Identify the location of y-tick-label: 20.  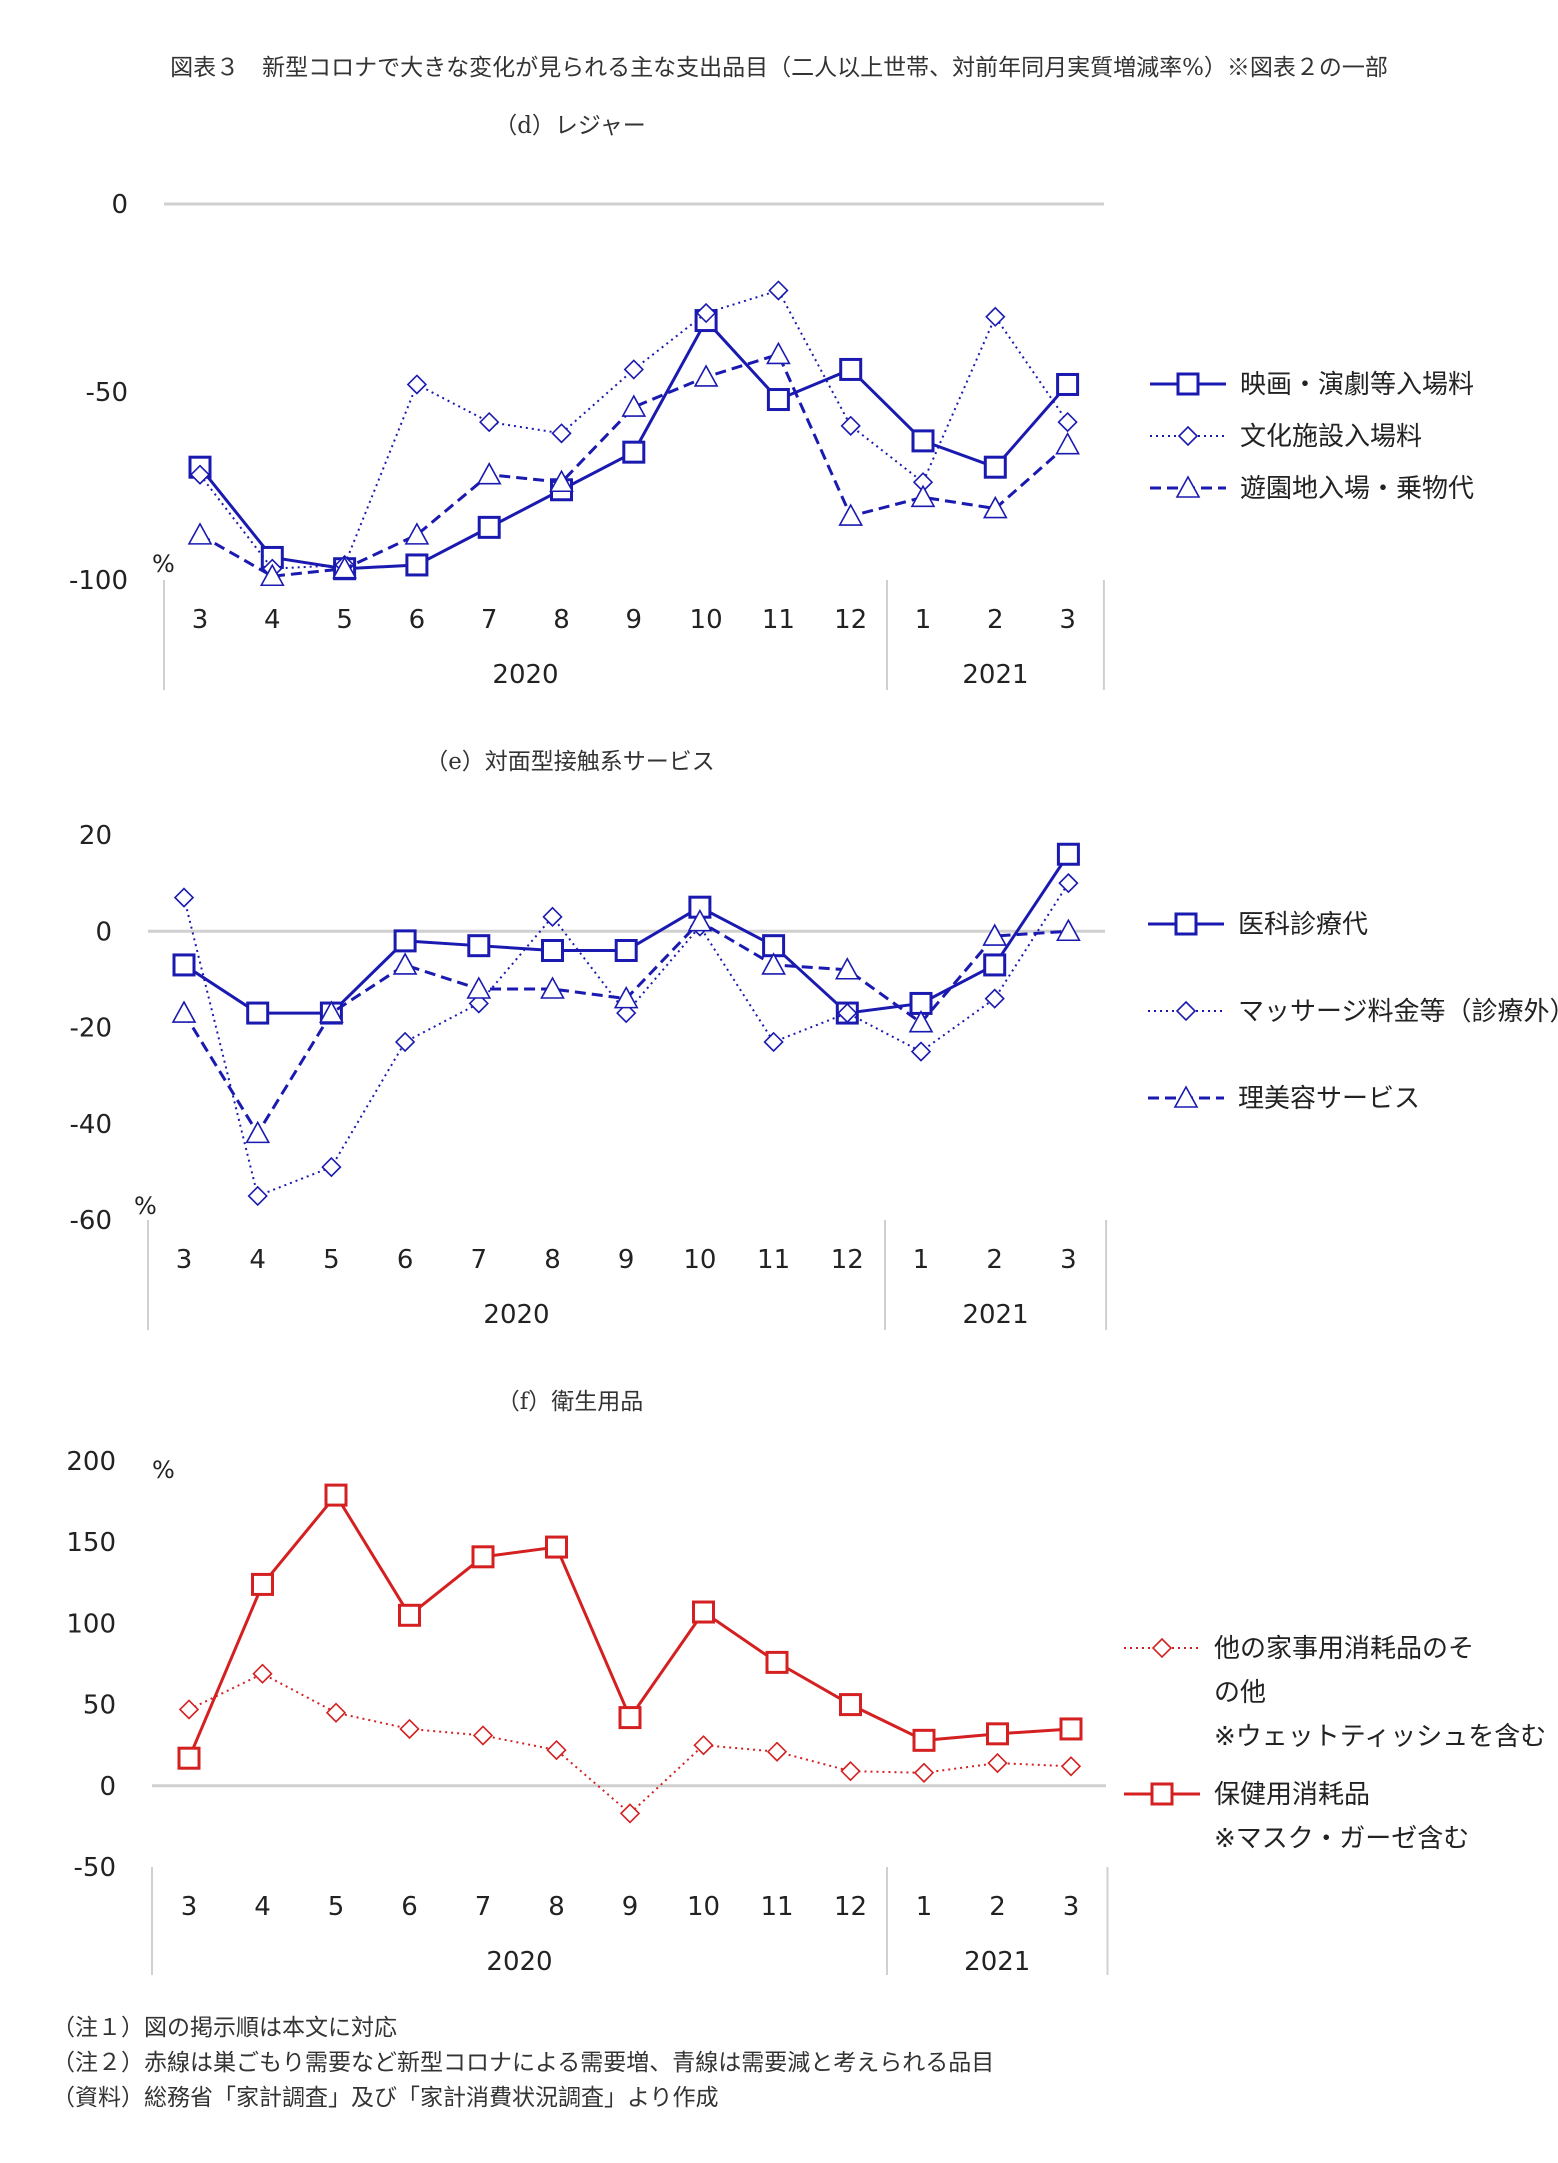
(95, 836).